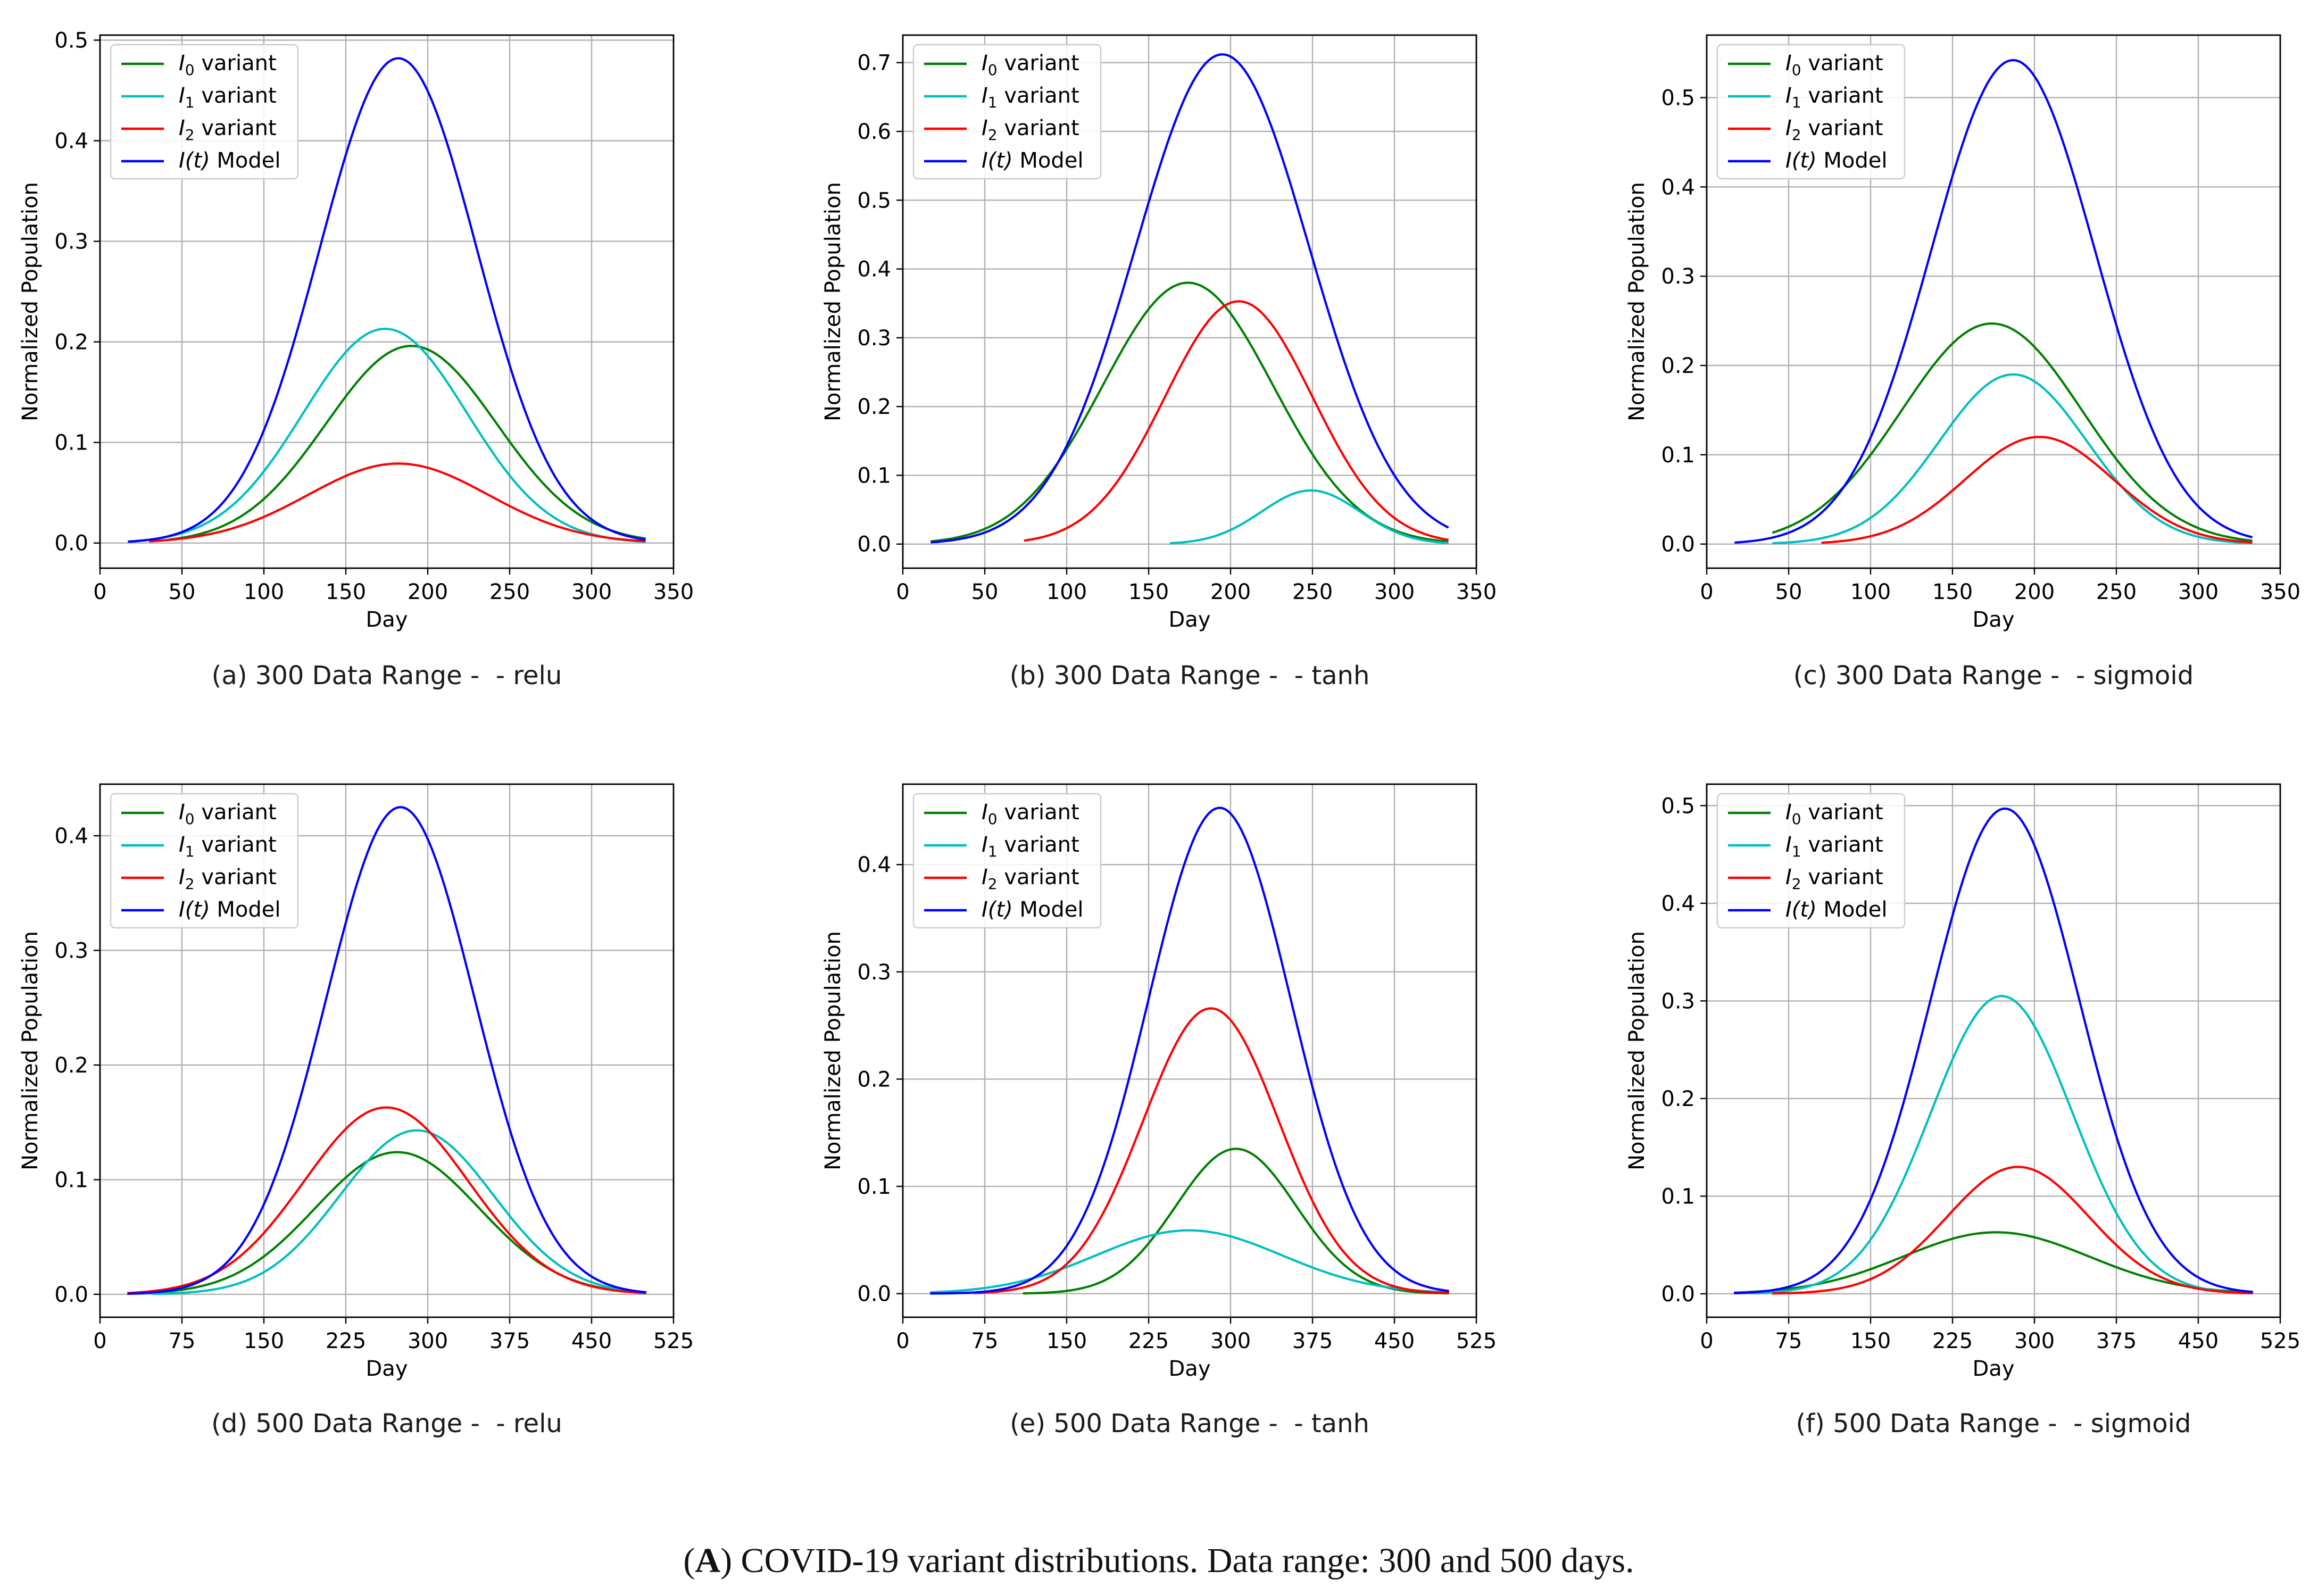 This screenshot has height=1596, width=2318. I want to click on panel-caption: (f) 500 Data Range - - sigmoid, so click(1994, 1424).